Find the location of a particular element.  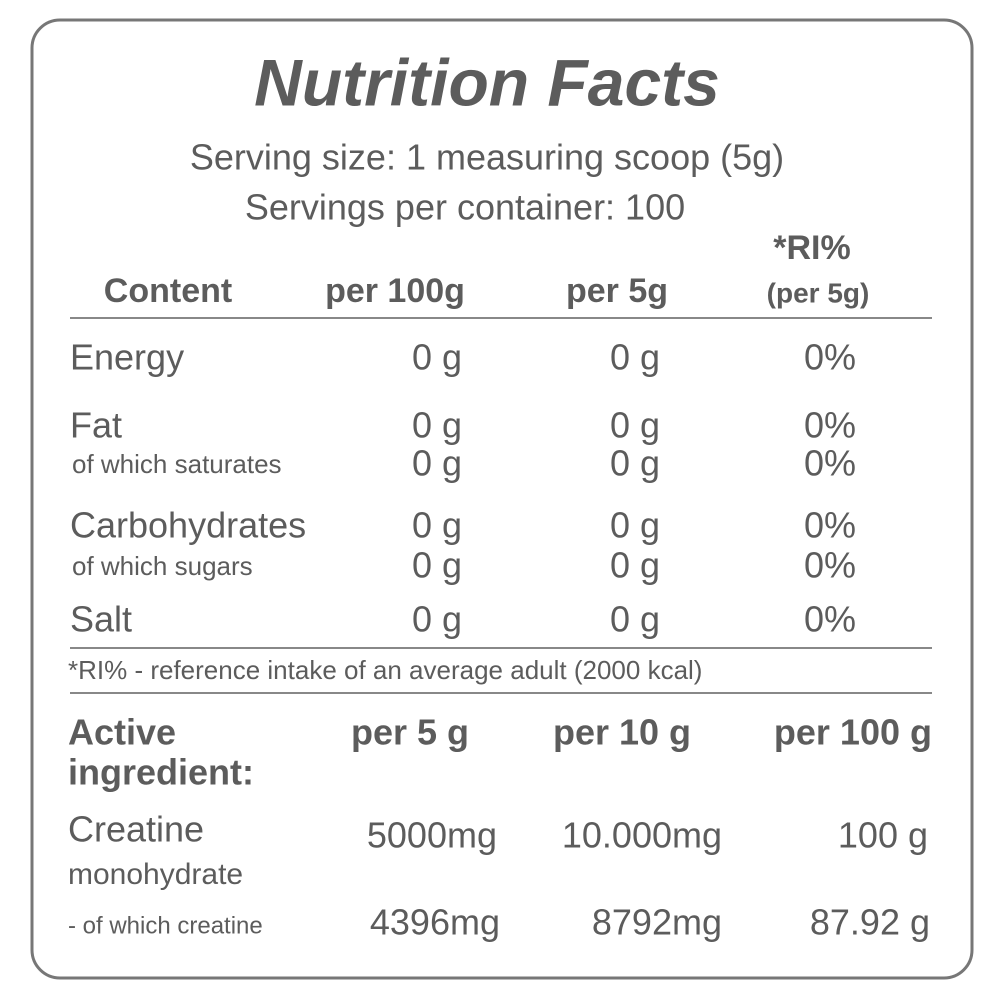

cell: 10.000mg is located at coordinates (642, 835).